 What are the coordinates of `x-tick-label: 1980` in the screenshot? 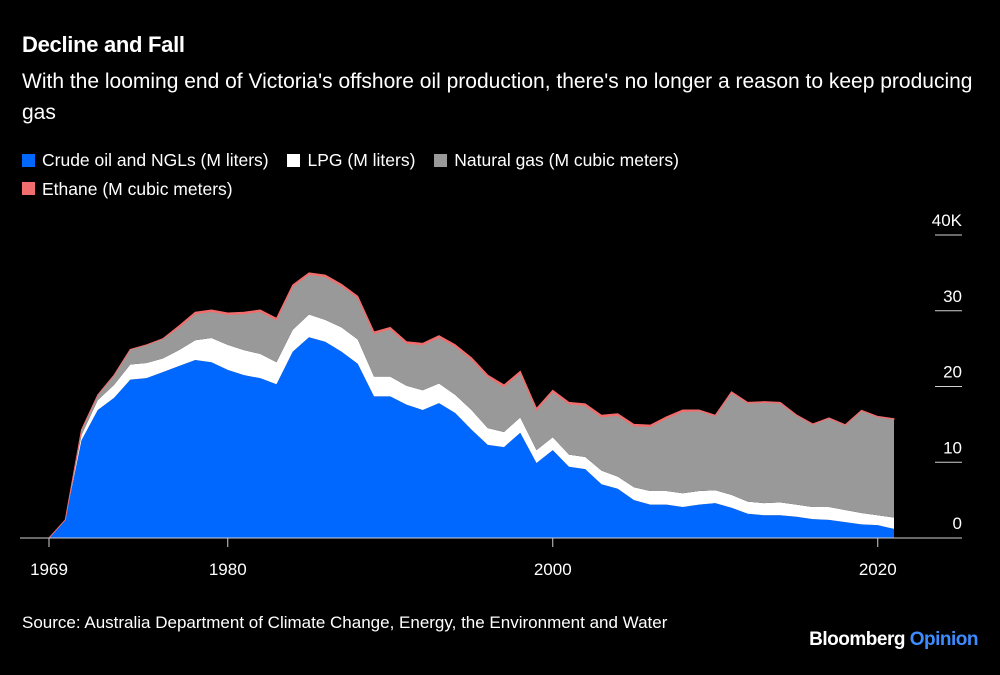 It's located at (228, 569).